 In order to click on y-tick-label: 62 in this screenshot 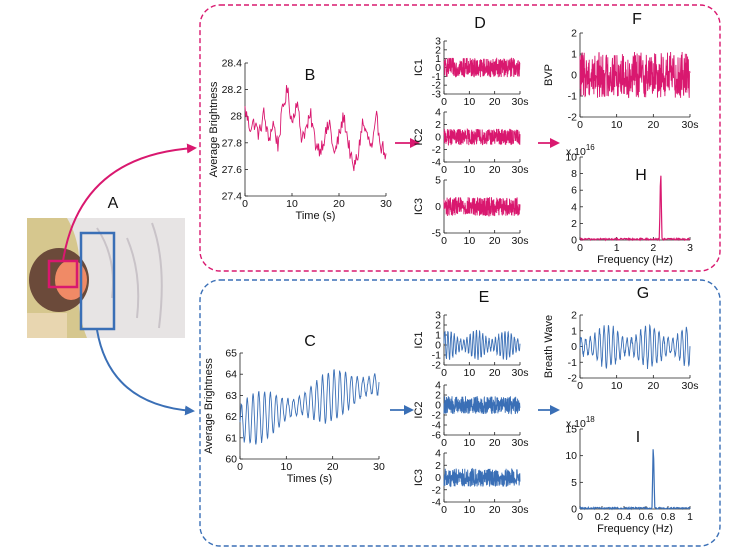, I will do `click(231, 417)`.